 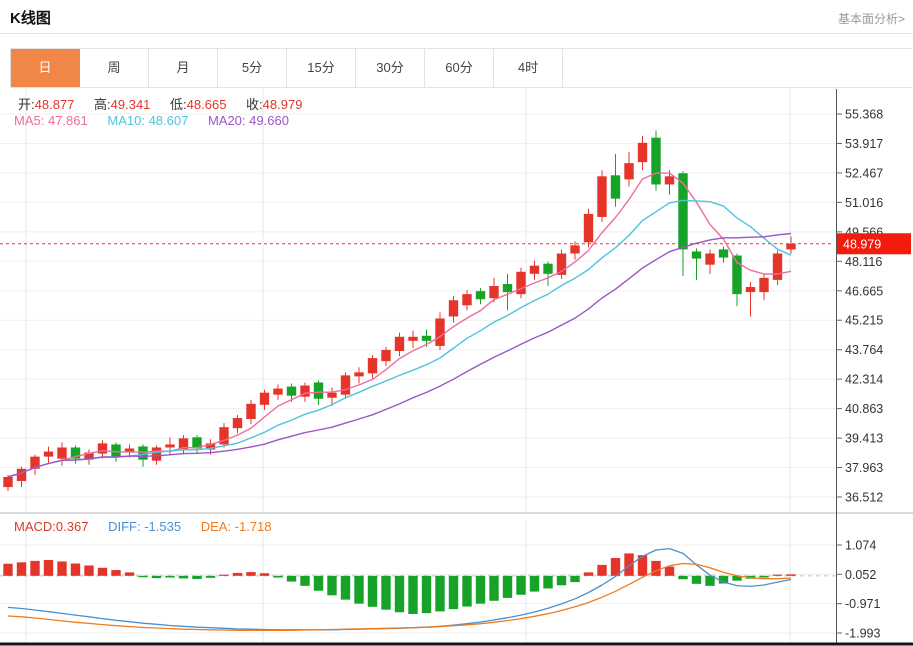 I want to click on axis-tick-label: 48.116, so click(x=863, y=262).